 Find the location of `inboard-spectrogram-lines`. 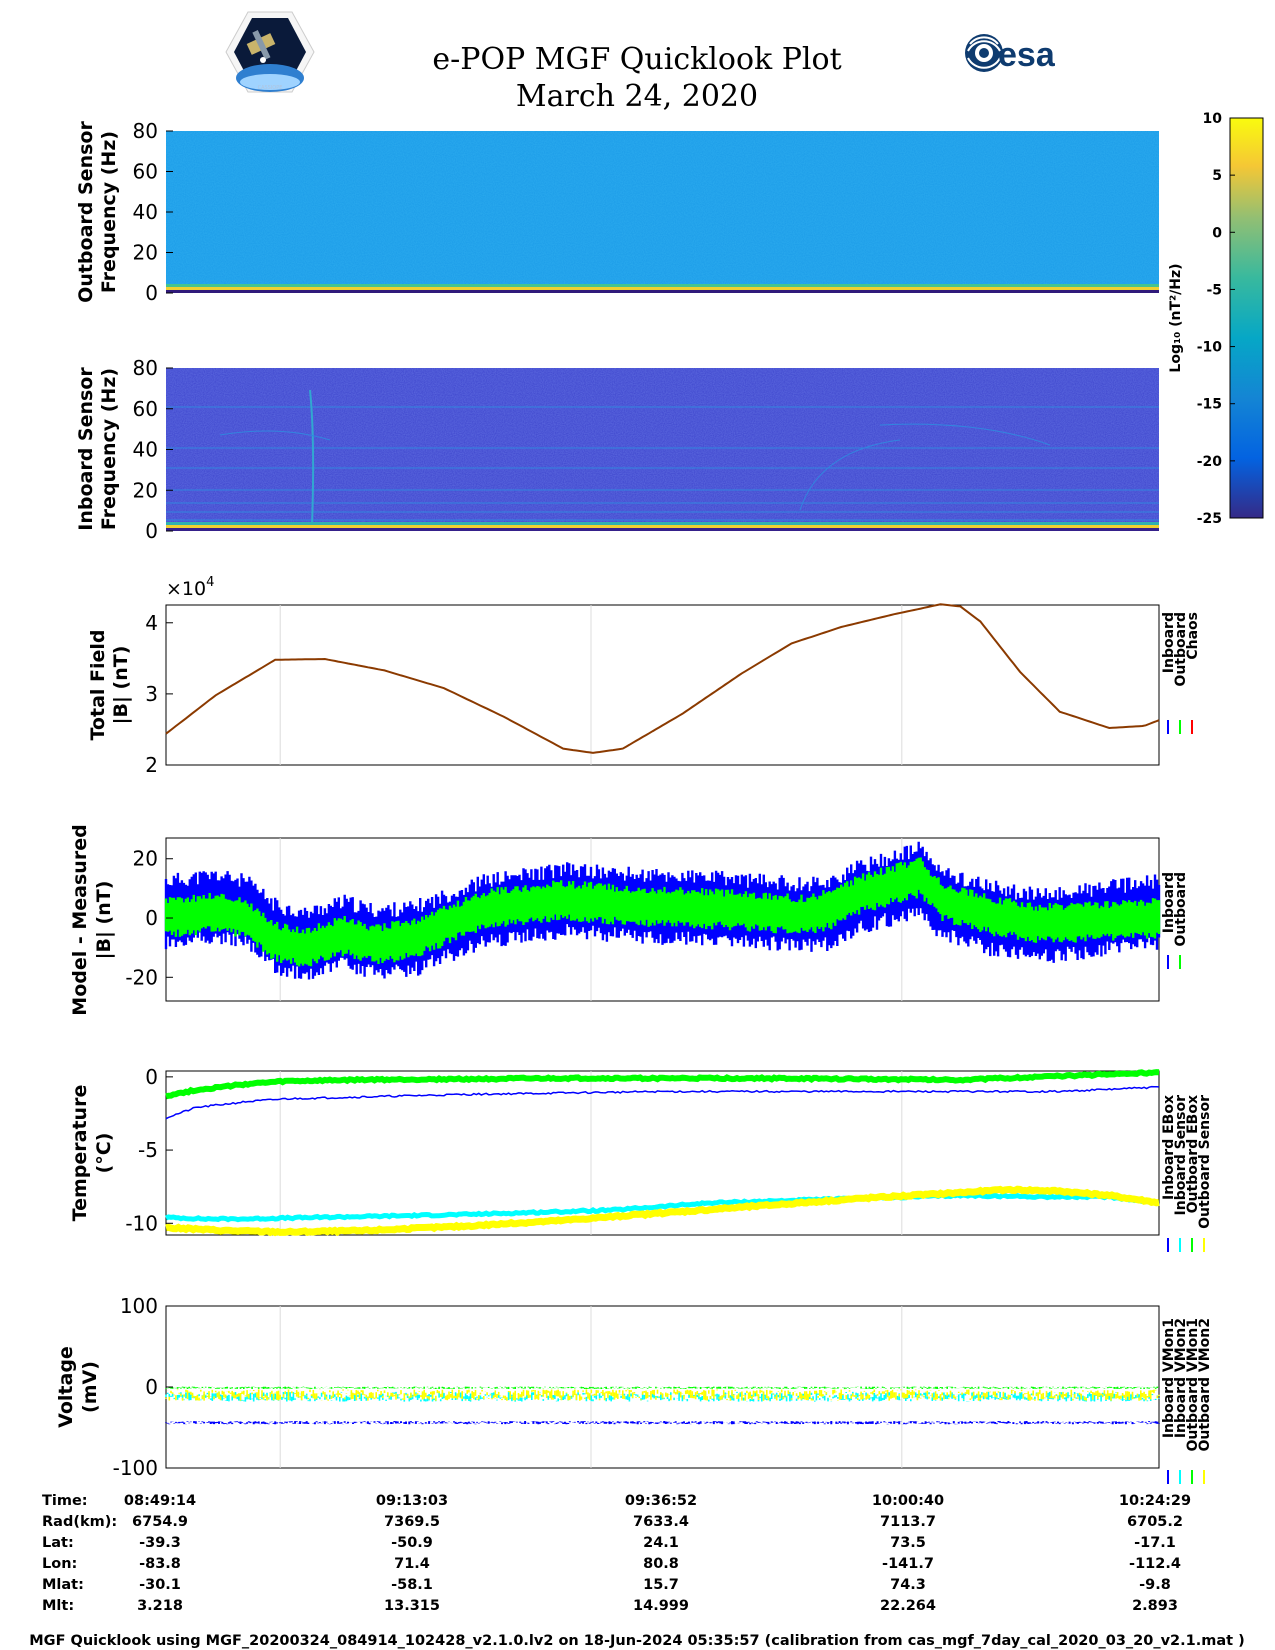

inboard-spectrogram-lines is located at coordinates (662, 457).